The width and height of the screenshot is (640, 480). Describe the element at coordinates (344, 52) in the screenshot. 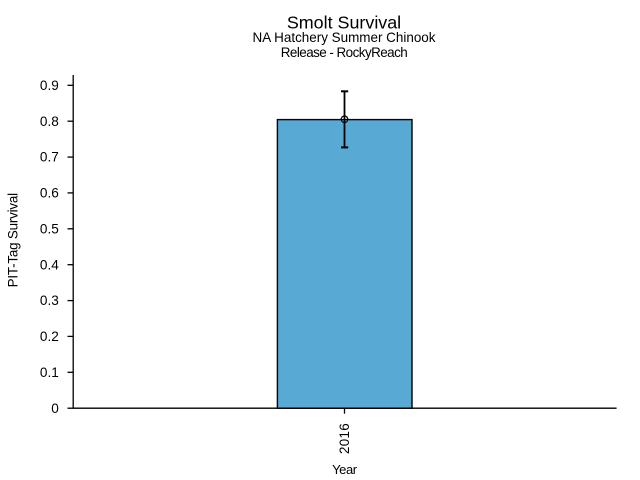

I see `svg-text: Release - RockyReach` at that location.